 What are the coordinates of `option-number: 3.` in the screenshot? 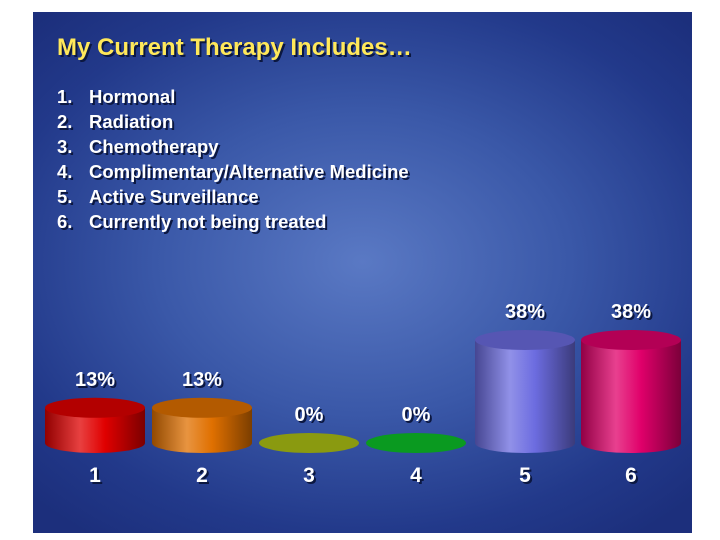 It's located at (65, 146).